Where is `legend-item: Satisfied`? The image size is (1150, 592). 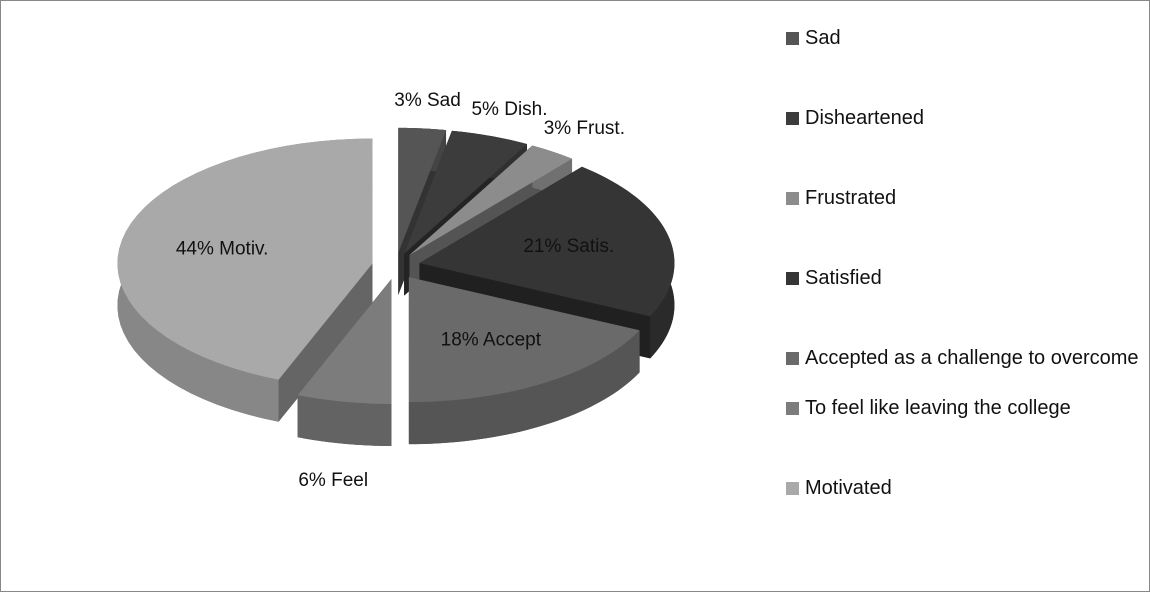
legend-item: Satisfied is located at coordinates (966, 278).